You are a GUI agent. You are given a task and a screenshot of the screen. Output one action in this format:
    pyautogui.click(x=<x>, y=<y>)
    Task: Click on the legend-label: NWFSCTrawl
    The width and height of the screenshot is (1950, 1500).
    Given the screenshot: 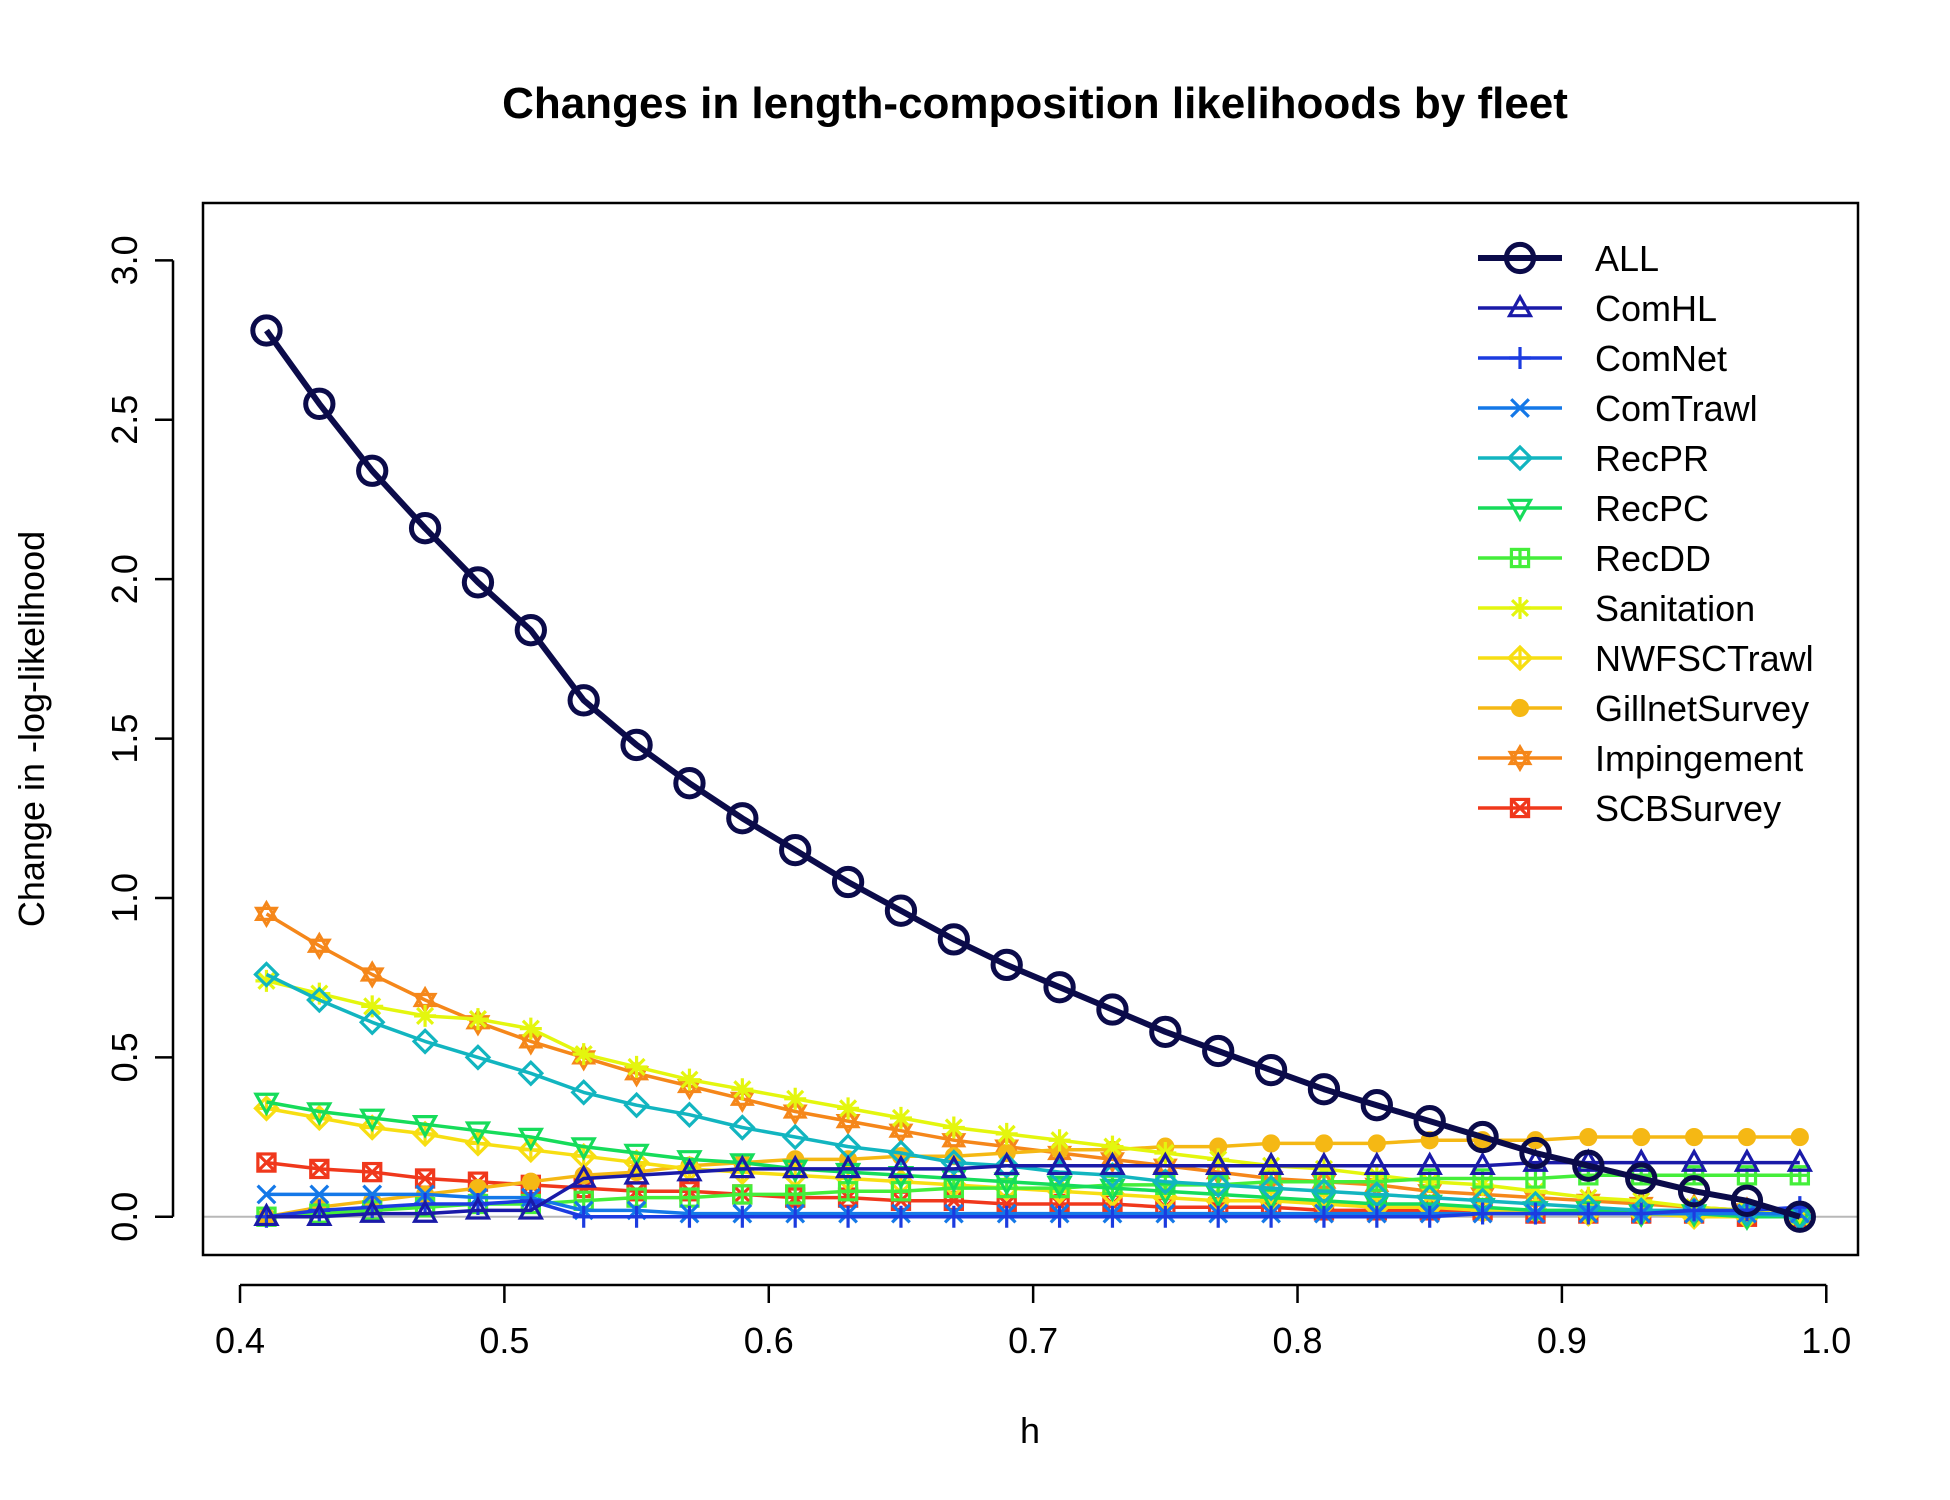 What is the action you would take?
    pyautogui.click(x=1704, y=658)
    